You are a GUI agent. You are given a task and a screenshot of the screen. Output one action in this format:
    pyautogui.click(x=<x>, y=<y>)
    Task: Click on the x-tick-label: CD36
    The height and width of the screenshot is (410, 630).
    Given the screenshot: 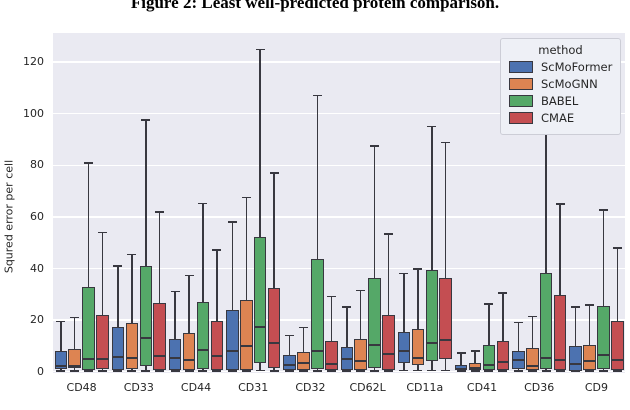 What is the action you would take?
    pyautogui.click(x=539, y=387)
    